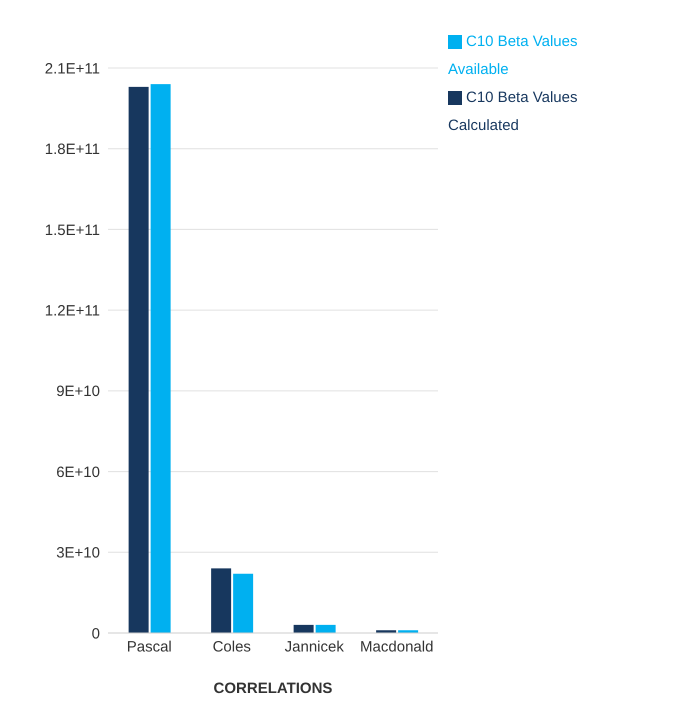  Describe the element at coordinates (78, 553) in the screenshot. I see `y-tick-label: 3E+10` at that location.